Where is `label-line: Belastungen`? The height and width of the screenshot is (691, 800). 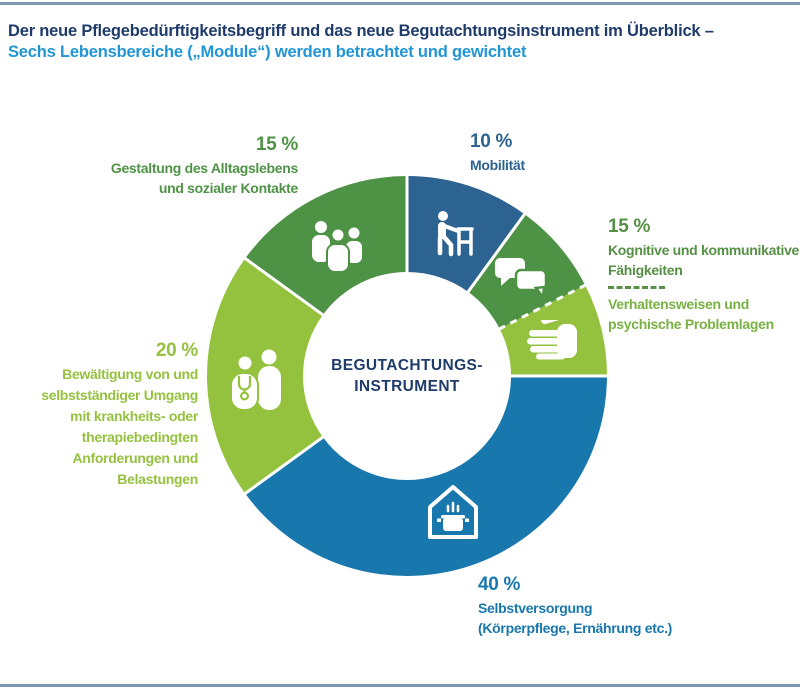
label-line: Belastungen is located at coordinates (157, 479).